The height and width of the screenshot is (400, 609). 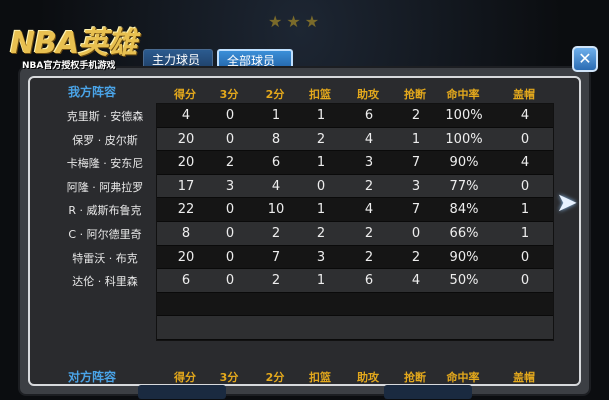 I want to click on column-header: 盖帽, so click(x=524, y=94).